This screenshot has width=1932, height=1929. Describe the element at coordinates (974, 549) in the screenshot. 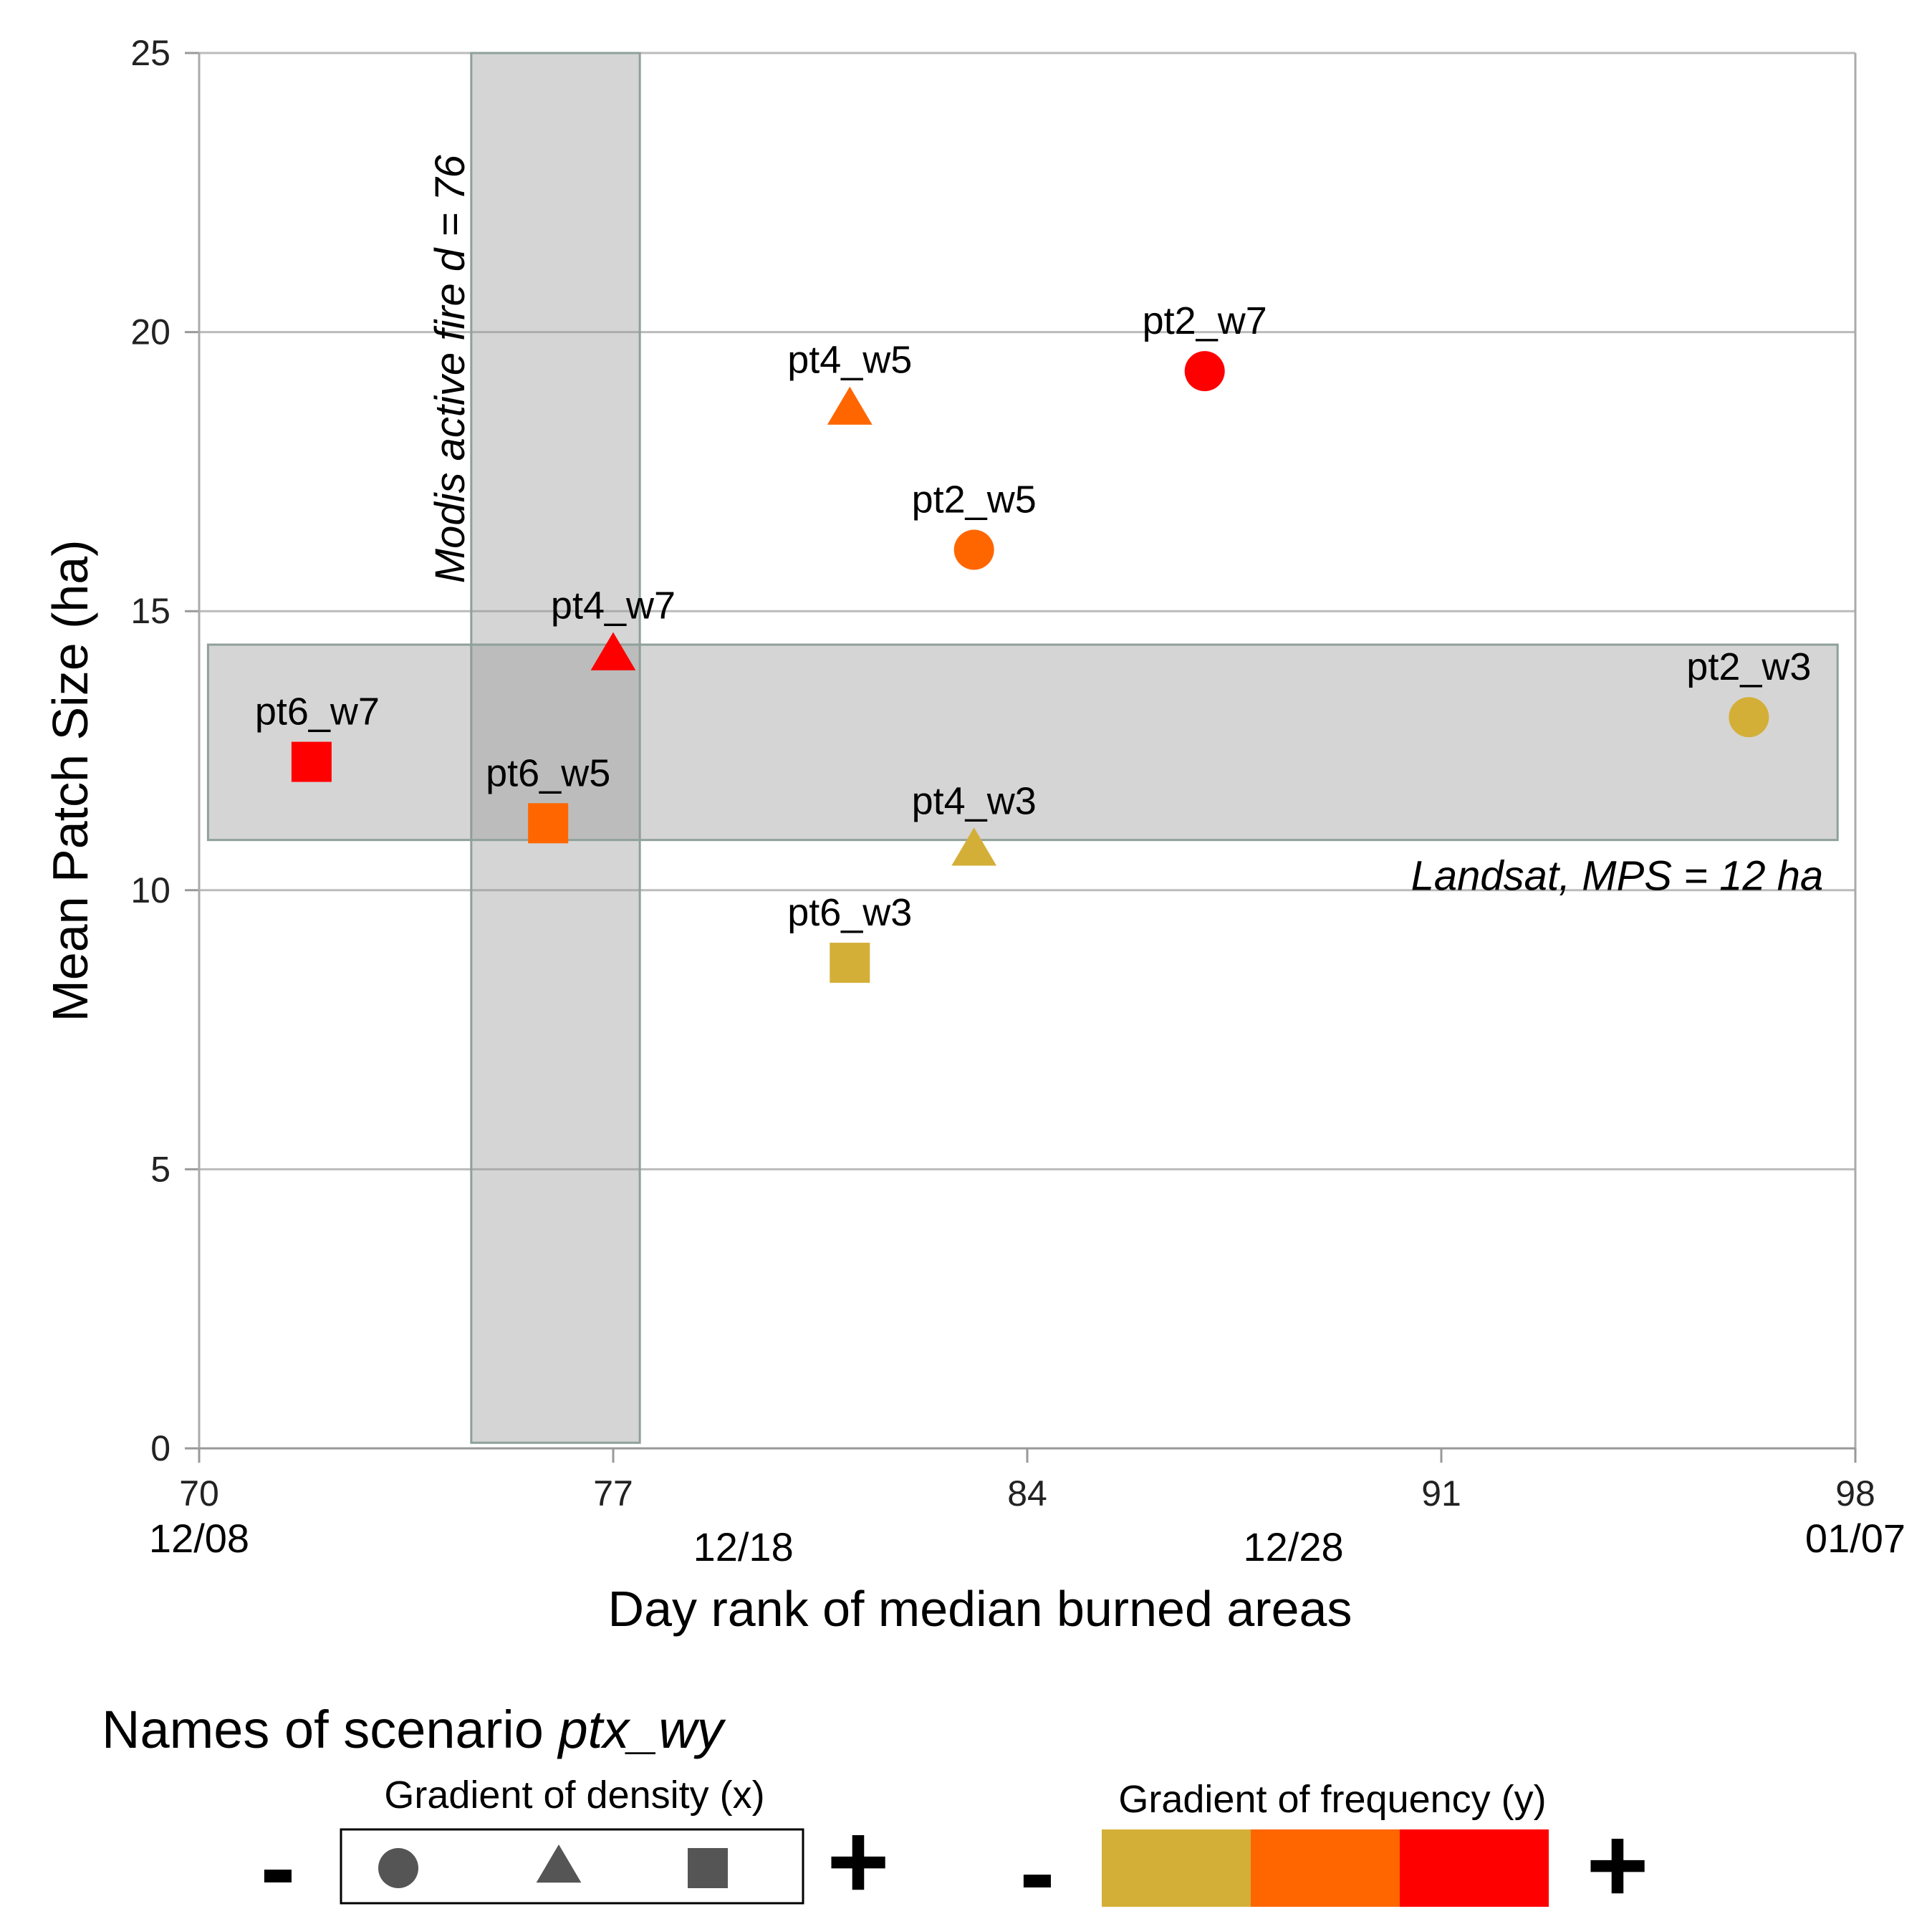

I see `point-pt2-w5` at that location.